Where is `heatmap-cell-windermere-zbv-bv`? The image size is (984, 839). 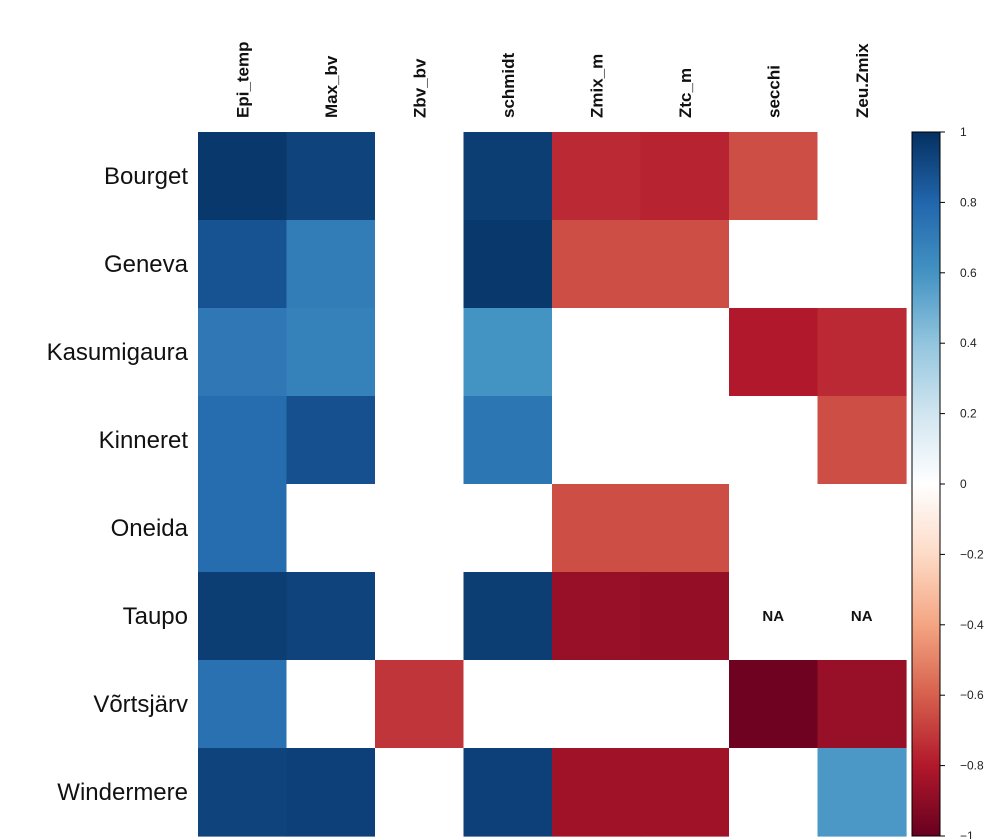
heatmap-cell-windermere-zbv-bv is located at coordinates (420, 792).